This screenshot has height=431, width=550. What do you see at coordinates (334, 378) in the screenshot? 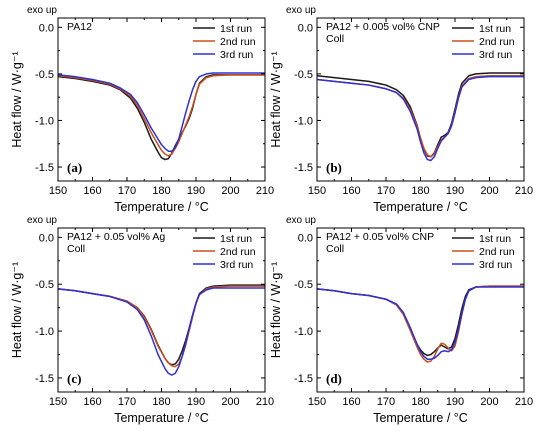
I see `panel-letter: (d)` at bounding box center [334, 378].